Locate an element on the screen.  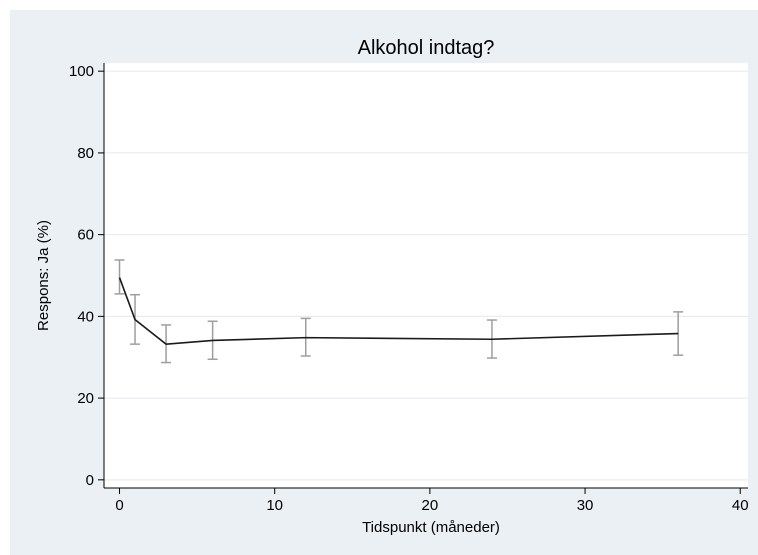
series-line is located at coordinates (398, 311).